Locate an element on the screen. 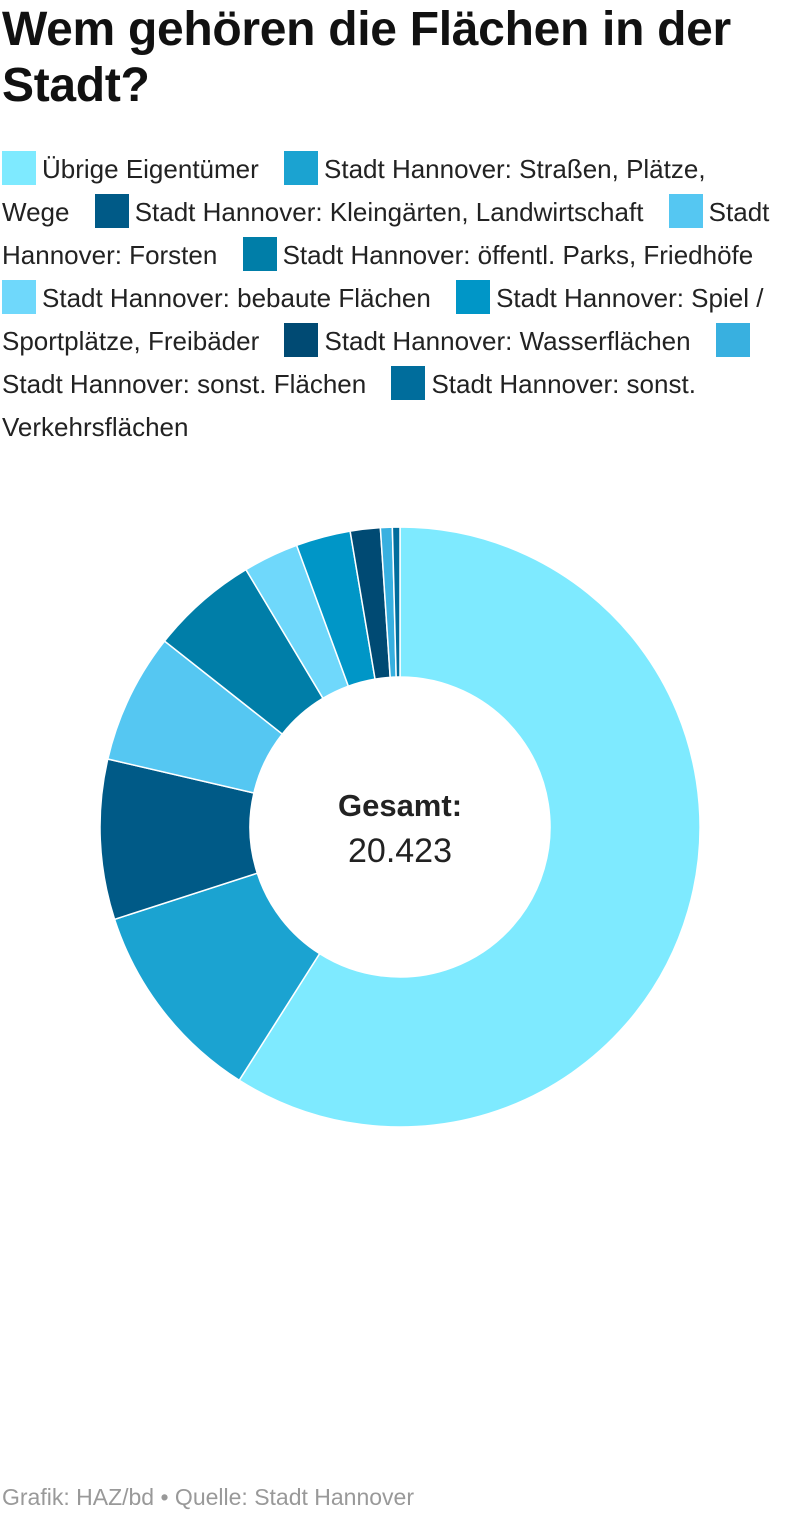 This screenshot has height=1517, width=800. legend-item: Stadt Hannover: sonst. Flächen is located at coordinates (379, 361).